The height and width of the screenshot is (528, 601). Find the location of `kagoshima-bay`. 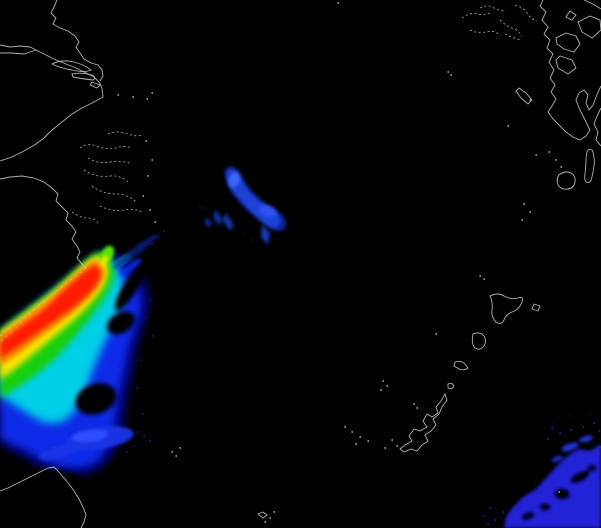

kagoshima-bay is located at coordinates (588, 108).